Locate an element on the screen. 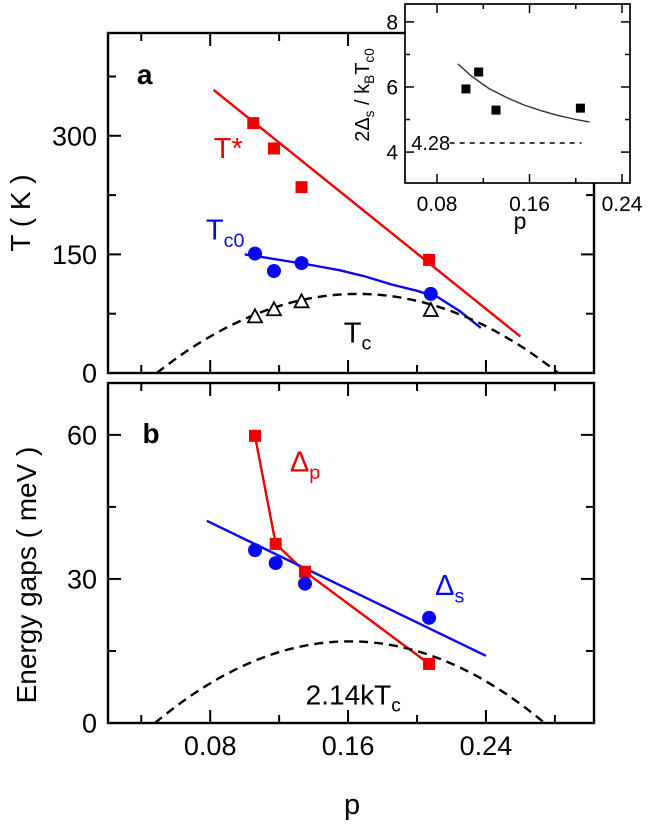 This screenshot has width=650, height=827. panel-b-xtick-label: 0.24 is located at coordinates (486, 746).